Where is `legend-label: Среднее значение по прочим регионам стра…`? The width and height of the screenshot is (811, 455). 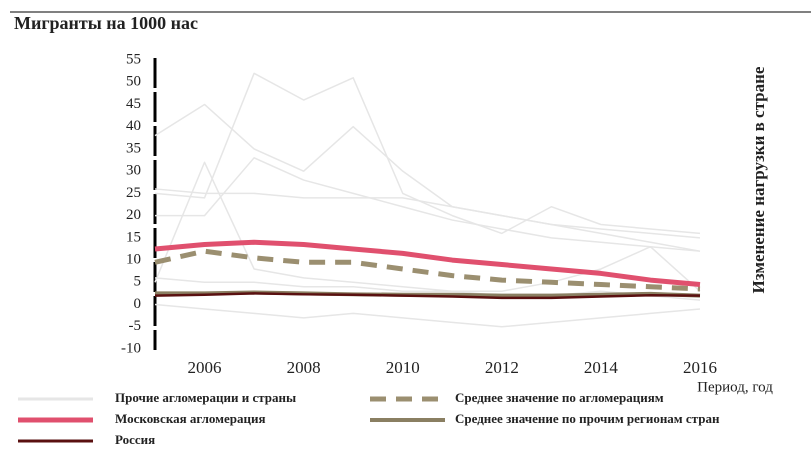 legend-label: Среднее значение по прочим регионам стра… is located at coordinates (587, 418).